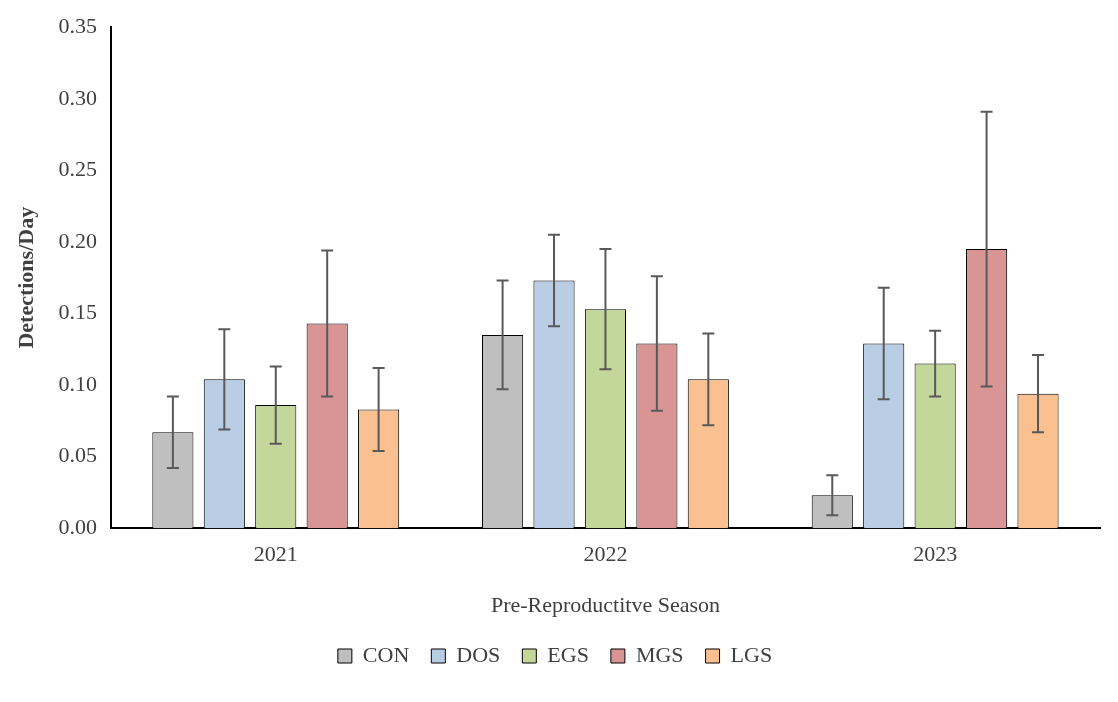 The width and height of the screenshot is (1118, 702). Describe the element at coordinates (478, 654) in the screenshot. I see `legend-label: DOS` at that location.